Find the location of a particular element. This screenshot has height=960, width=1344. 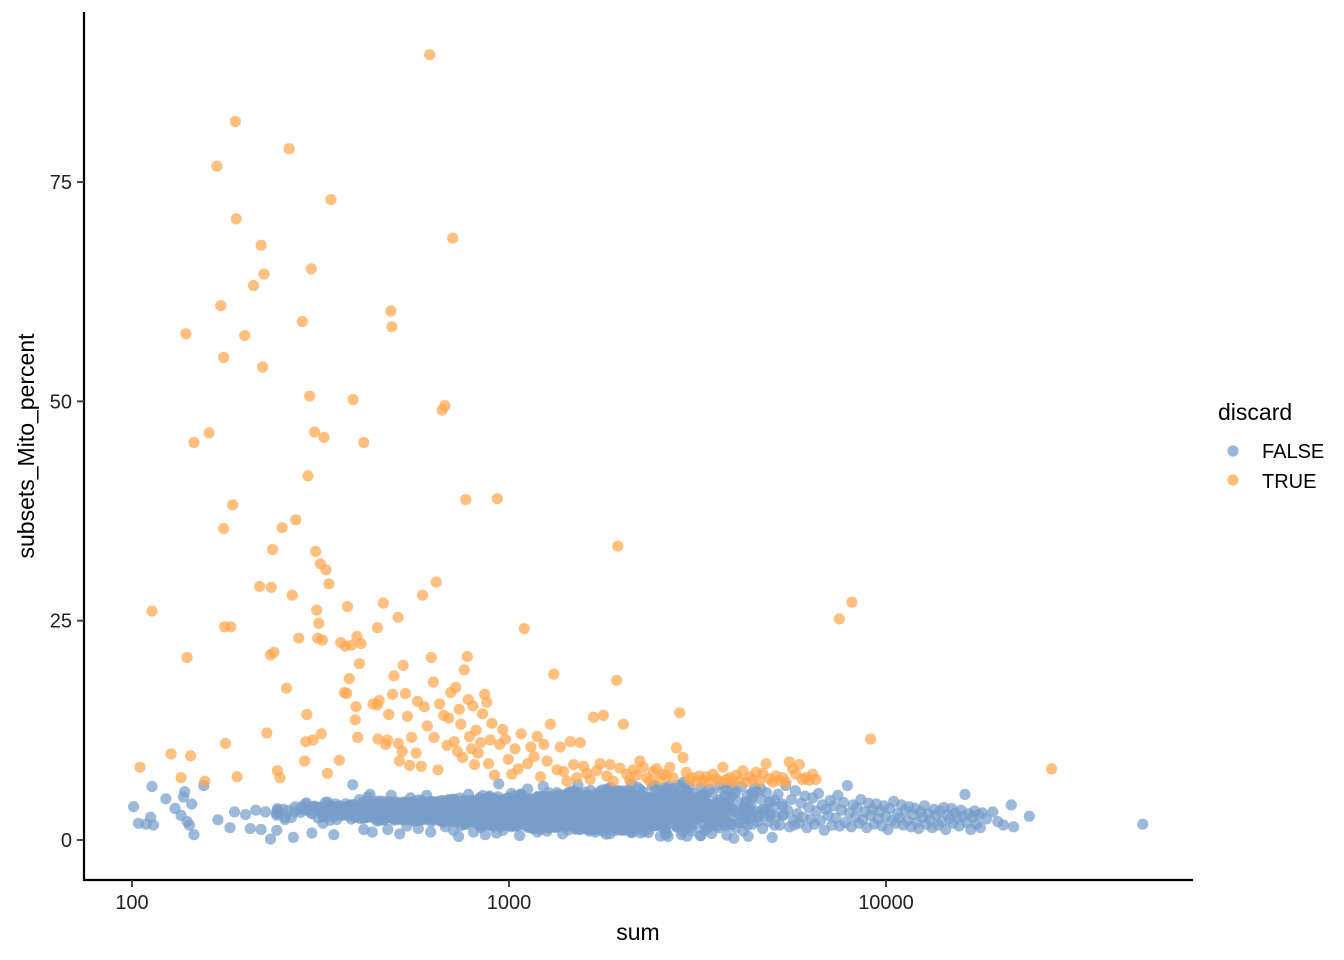

y-tick-label: 75 is located at coordinates (61, 183).